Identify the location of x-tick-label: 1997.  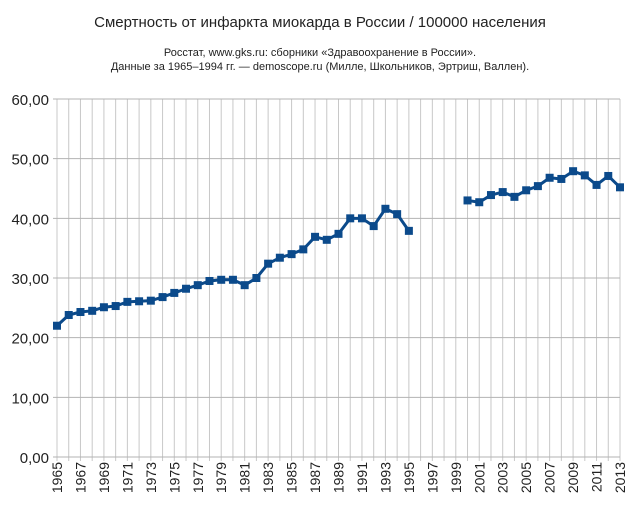
(432, 477).